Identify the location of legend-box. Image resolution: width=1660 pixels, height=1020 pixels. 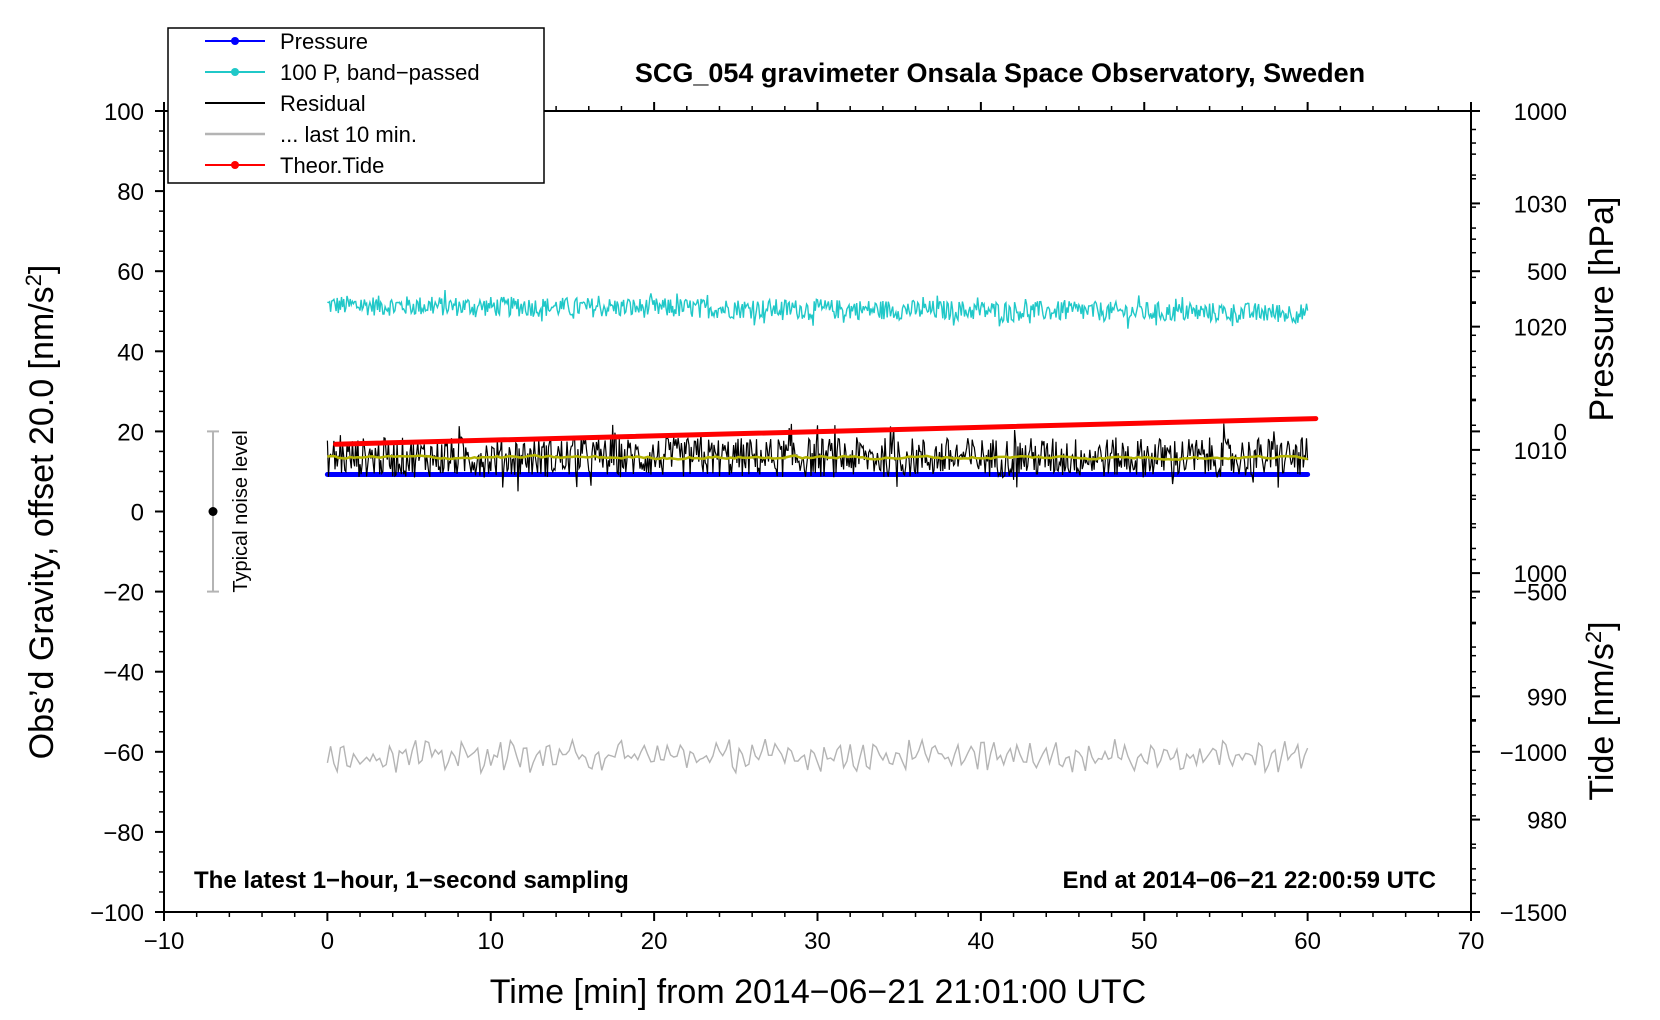
(356, 105).